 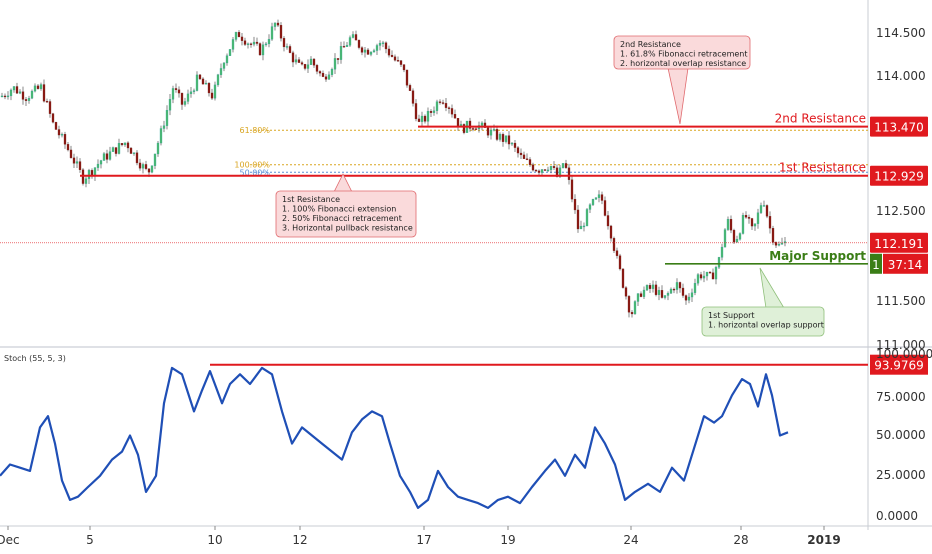 I want to click on first-resistance-price-tag: 112.929, so click(x=899, y=177).